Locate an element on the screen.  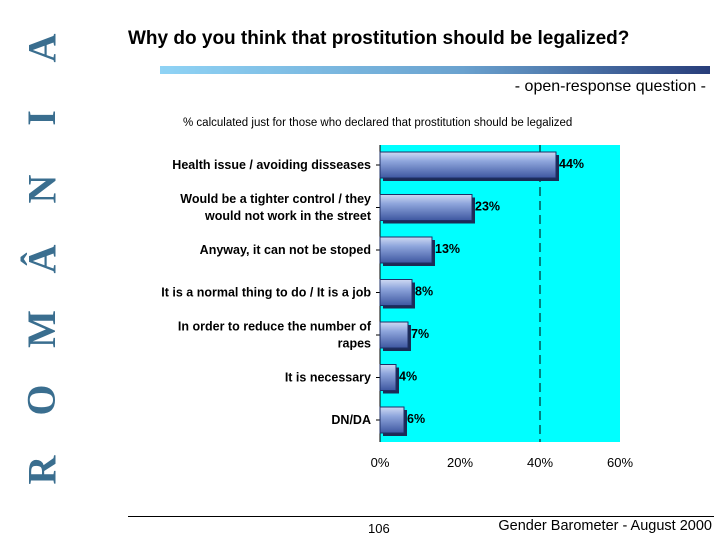
category-label: It is necessary is located at coordinates (328, 378).